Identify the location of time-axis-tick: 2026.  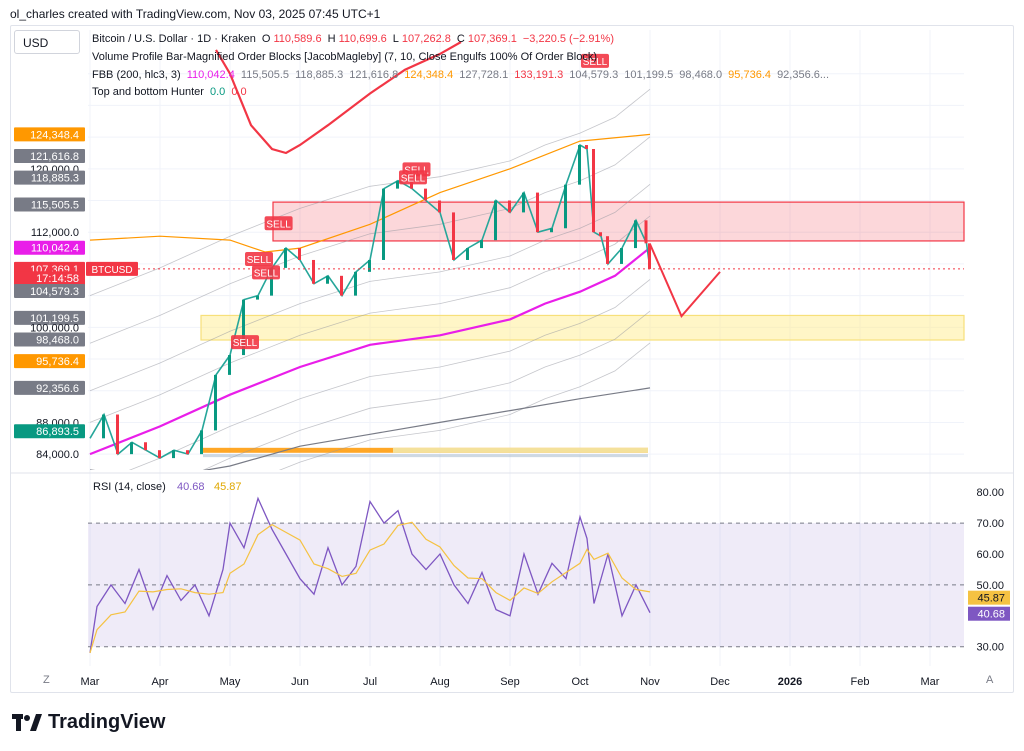
(790, 682).